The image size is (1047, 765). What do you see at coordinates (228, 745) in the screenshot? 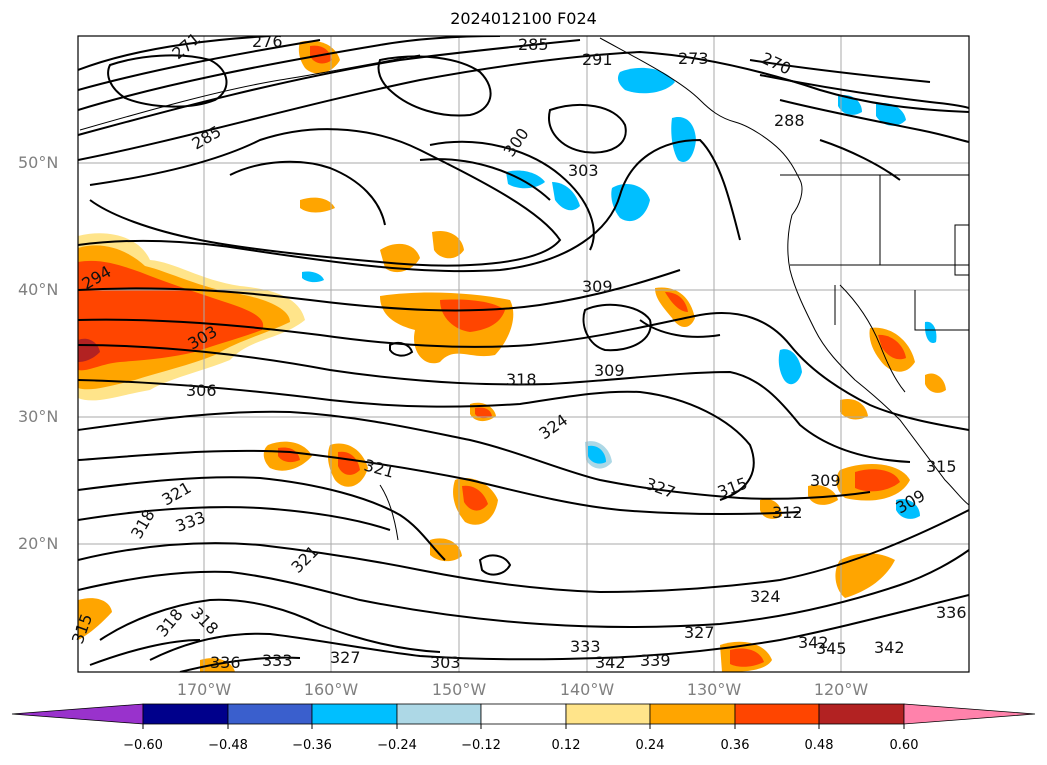
I see `colorbar-tick-label: −0.48` at bounding box center [228, 745].